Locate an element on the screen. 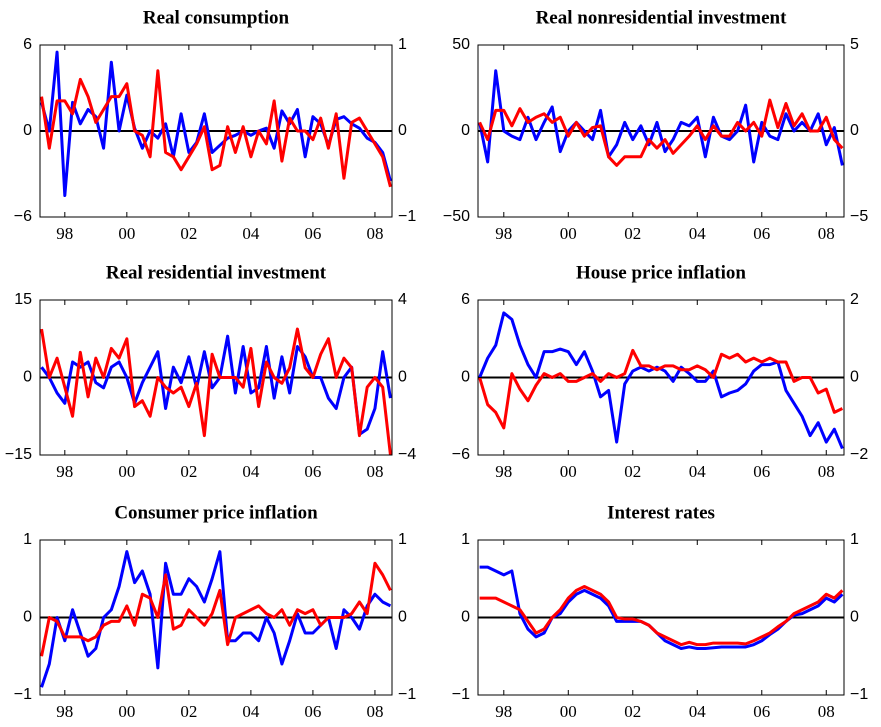  y-tick-label: −15 is located at coordinates (18, 454).